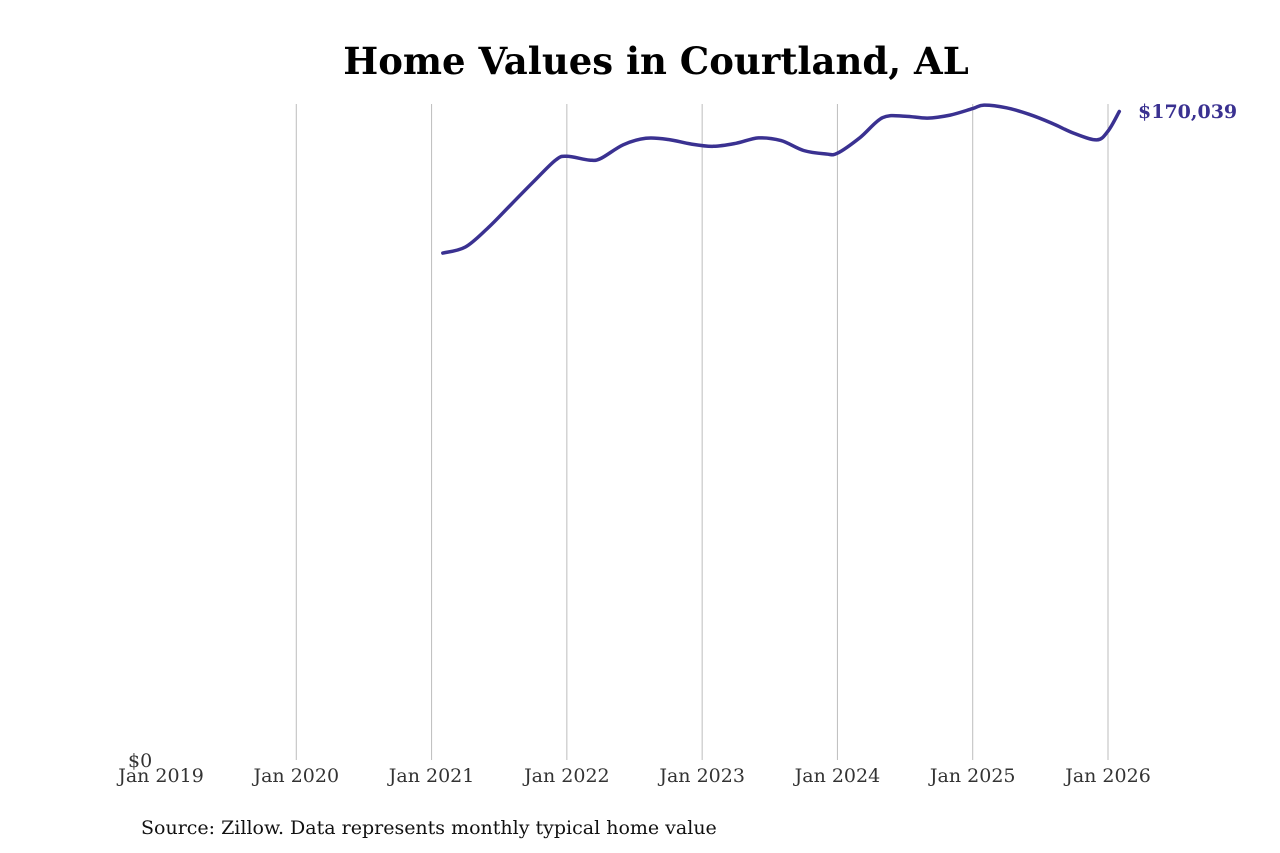  What do you see at coordinates (1187, 112) in the screenshot?
I see `end-value-label: $170,039` at bounding box center [1187, 112].